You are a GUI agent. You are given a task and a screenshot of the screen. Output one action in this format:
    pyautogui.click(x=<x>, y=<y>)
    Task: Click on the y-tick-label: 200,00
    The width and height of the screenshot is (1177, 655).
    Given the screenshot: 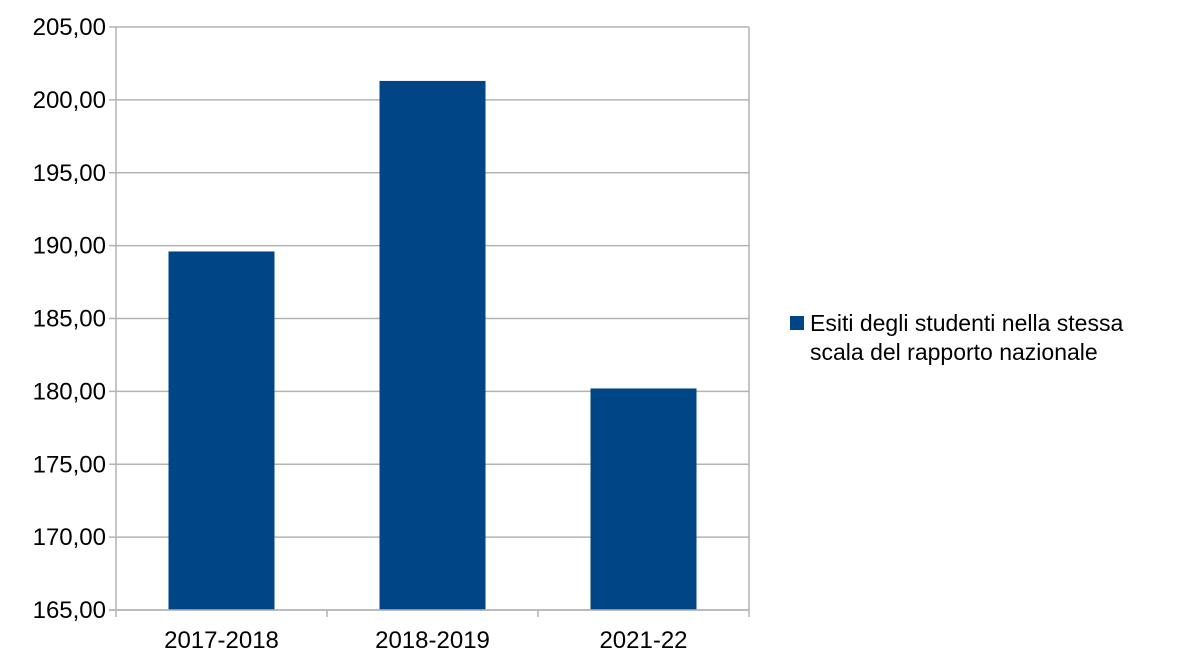 What is the action you would take?
    pyautogui.click(x=69, y=100)
    